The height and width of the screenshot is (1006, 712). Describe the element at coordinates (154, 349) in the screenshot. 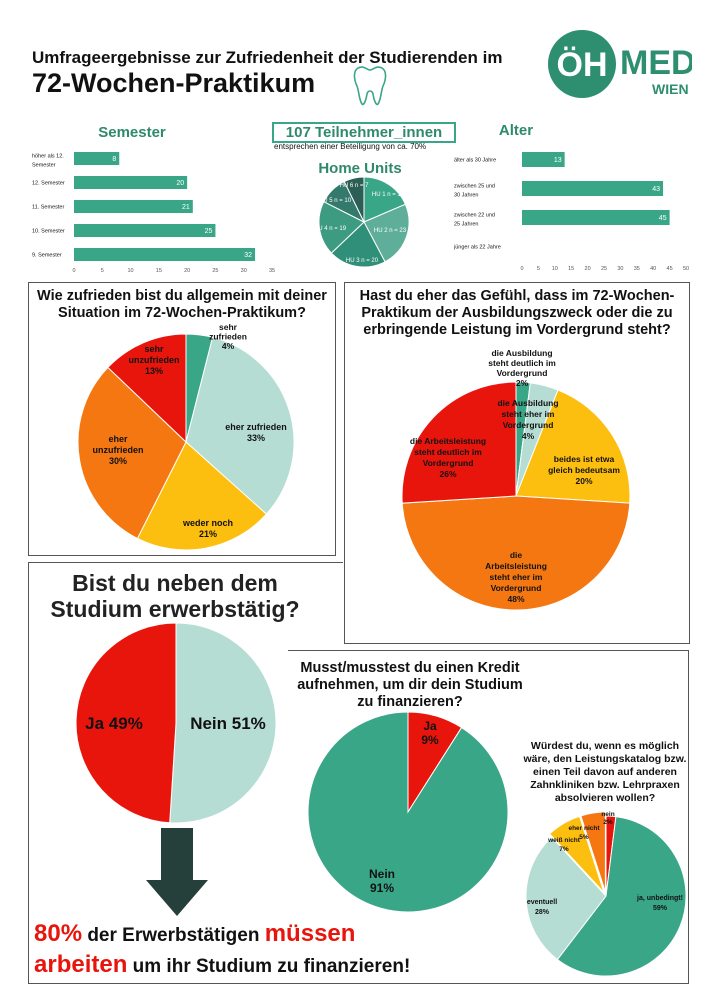

I see `slice-label-sehr-unzufrieden: sehr` at that location.